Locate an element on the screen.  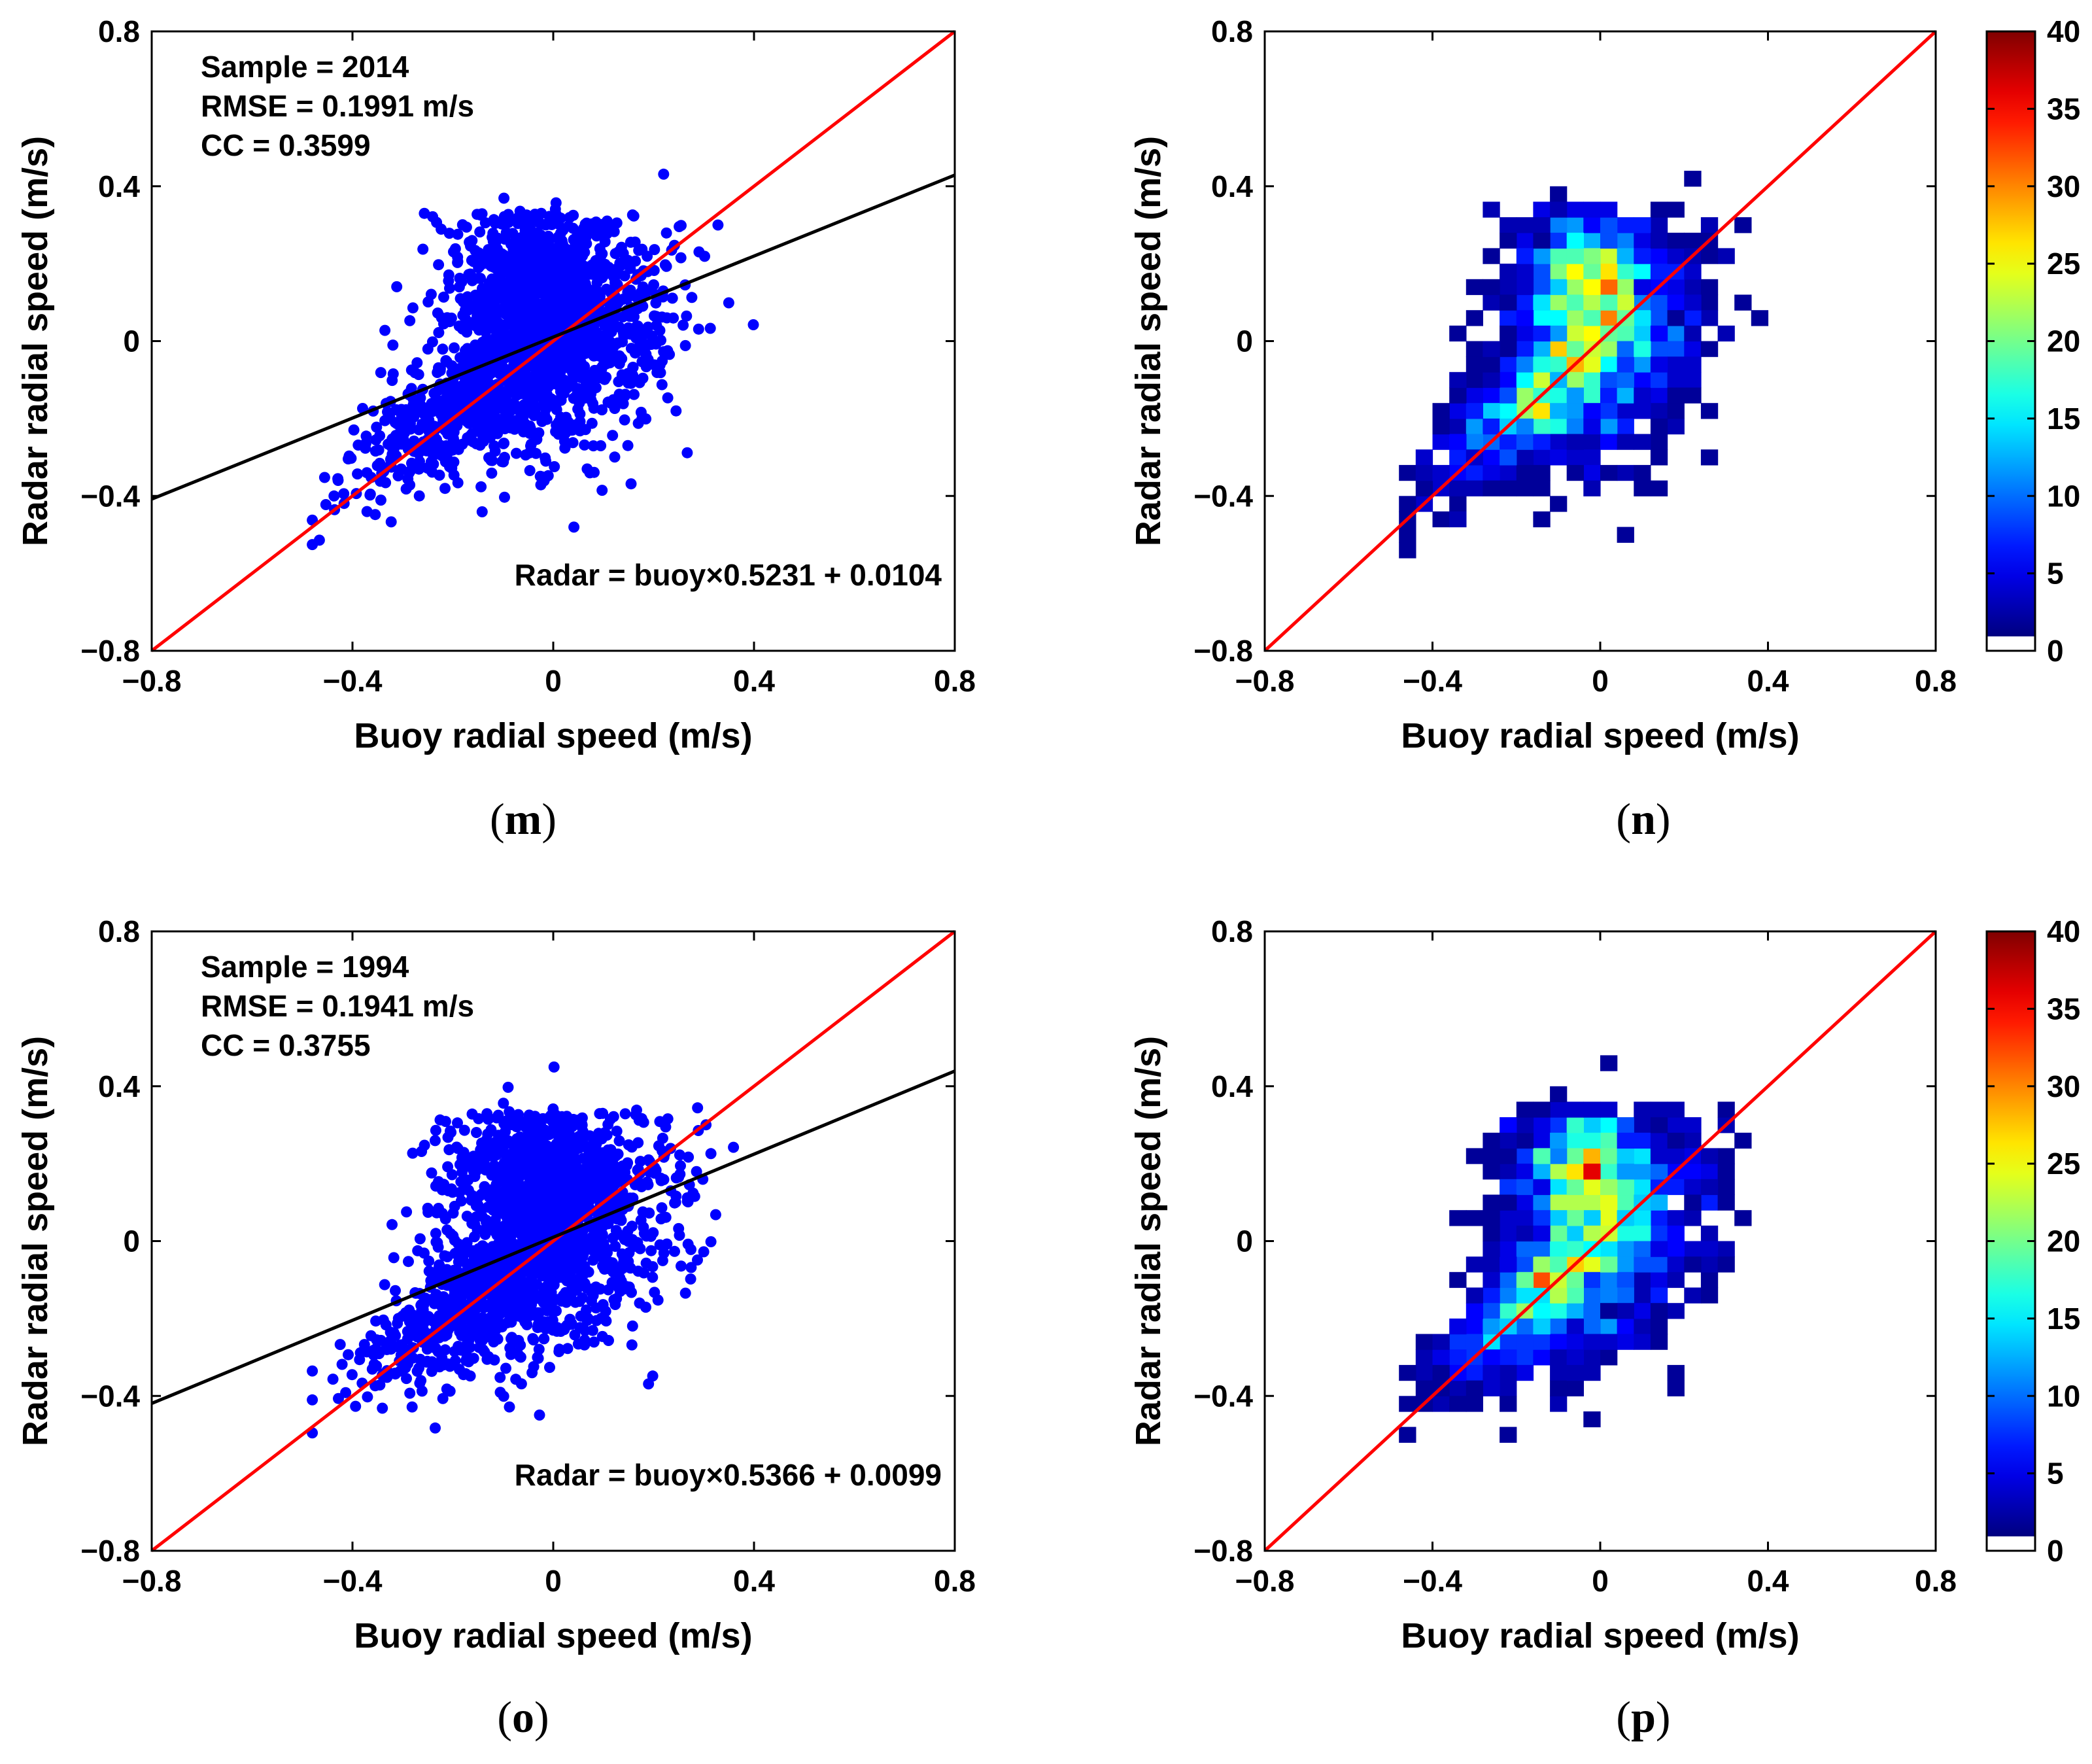
y-axis-label: Radar radial speed (m/s) is located at coordinates (35, 341).